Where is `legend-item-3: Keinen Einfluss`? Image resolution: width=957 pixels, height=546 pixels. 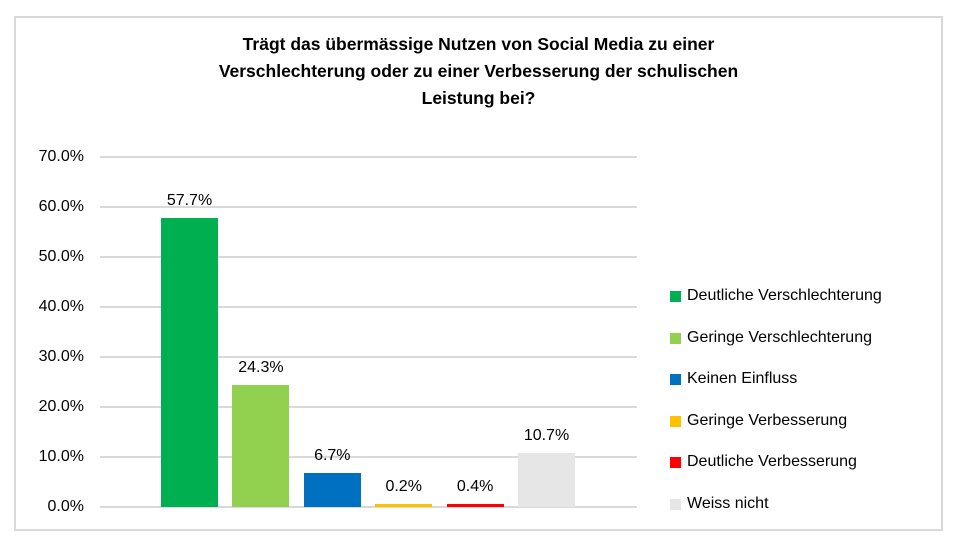
legend-item-3: Keinen Einfluss is located at coordinates (733, 379).